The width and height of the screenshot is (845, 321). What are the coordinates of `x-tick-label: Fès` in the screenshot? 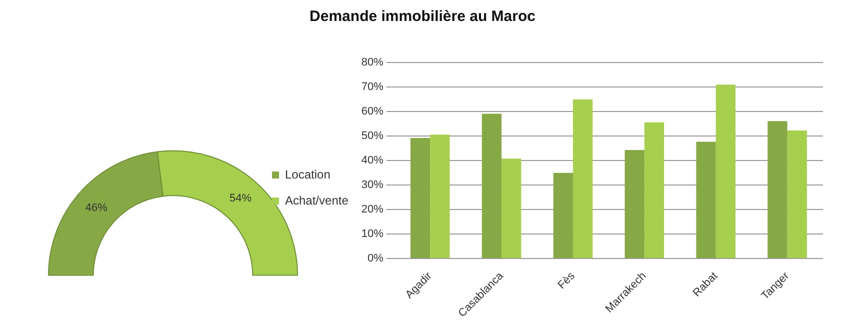 It's located at (567, 281).